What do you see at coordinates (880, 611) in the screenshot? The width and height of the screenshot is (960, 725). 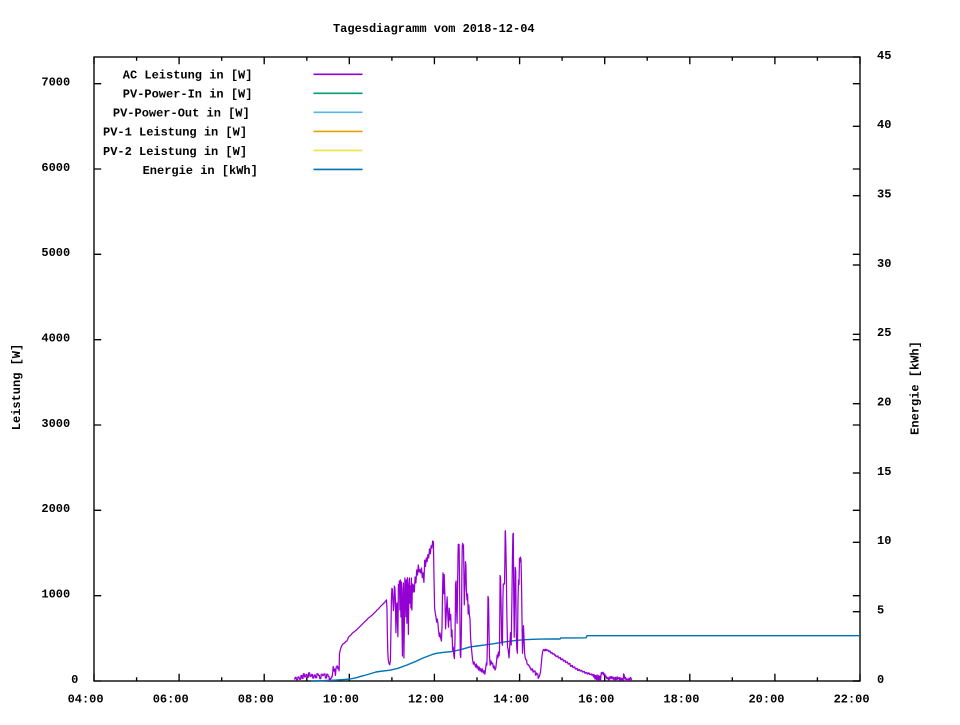 I see `svg-text: 5` at bounding box center [880, 611].